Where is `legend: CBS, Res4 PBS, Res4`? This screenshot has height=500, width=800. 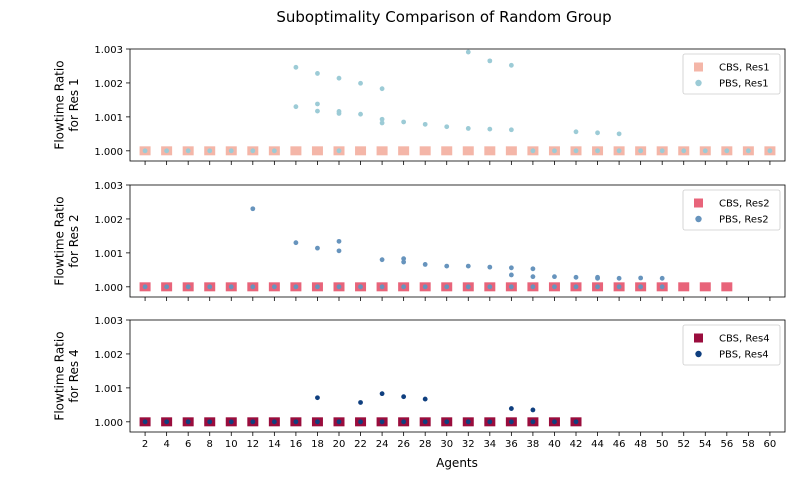 legend: CBS, Res4 PBS, Res4 is located at coordinates (731, 345).